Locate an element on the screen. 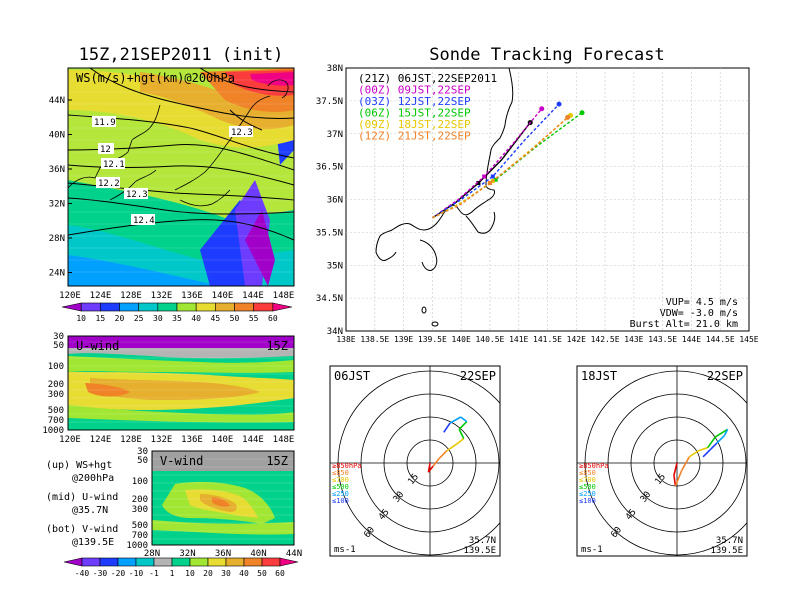  legend-entry: (03Z) 12JST,22SEP is located at coordinates (414, 101).